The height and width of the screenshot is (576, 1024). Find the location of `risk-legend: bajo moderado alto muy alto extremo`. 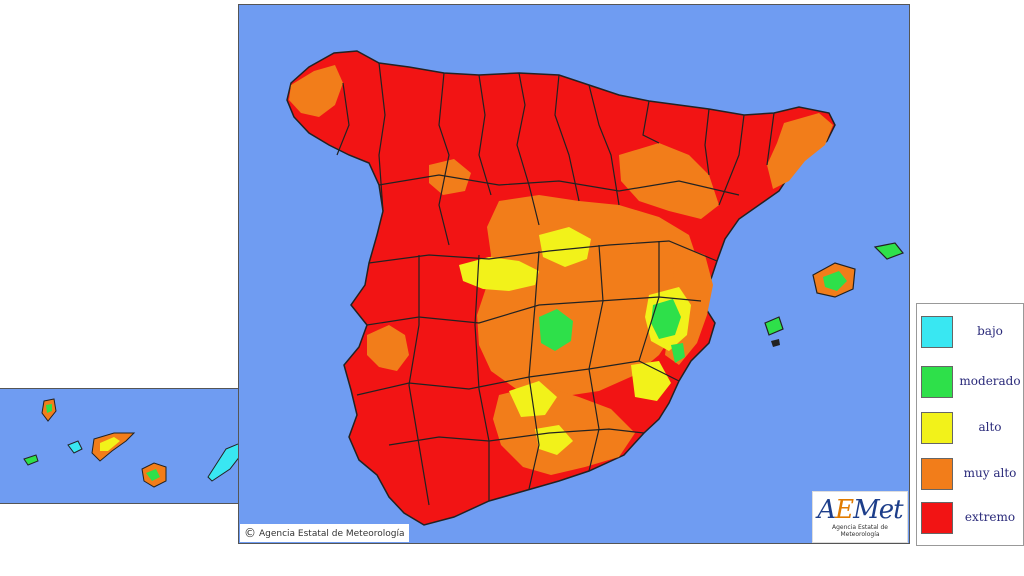

risk-legend: bajo moderado alto muy alto extremo is located at coordinates (970, 424).